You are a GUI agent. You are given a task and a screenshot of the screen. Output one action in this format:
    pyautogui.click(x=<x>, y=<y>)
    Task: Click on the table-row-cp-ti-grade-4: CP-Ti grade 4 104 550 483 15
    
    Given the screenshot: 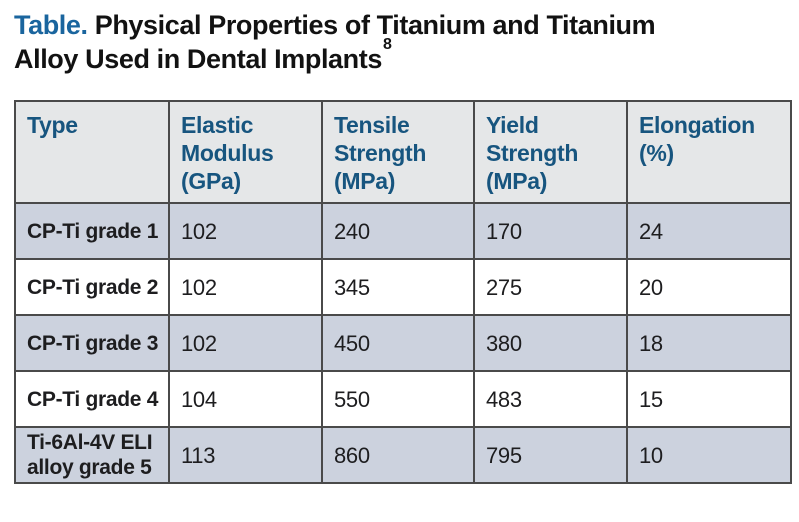 What is the action you would take?
    pyautogui.click(x=403, y=399)
    